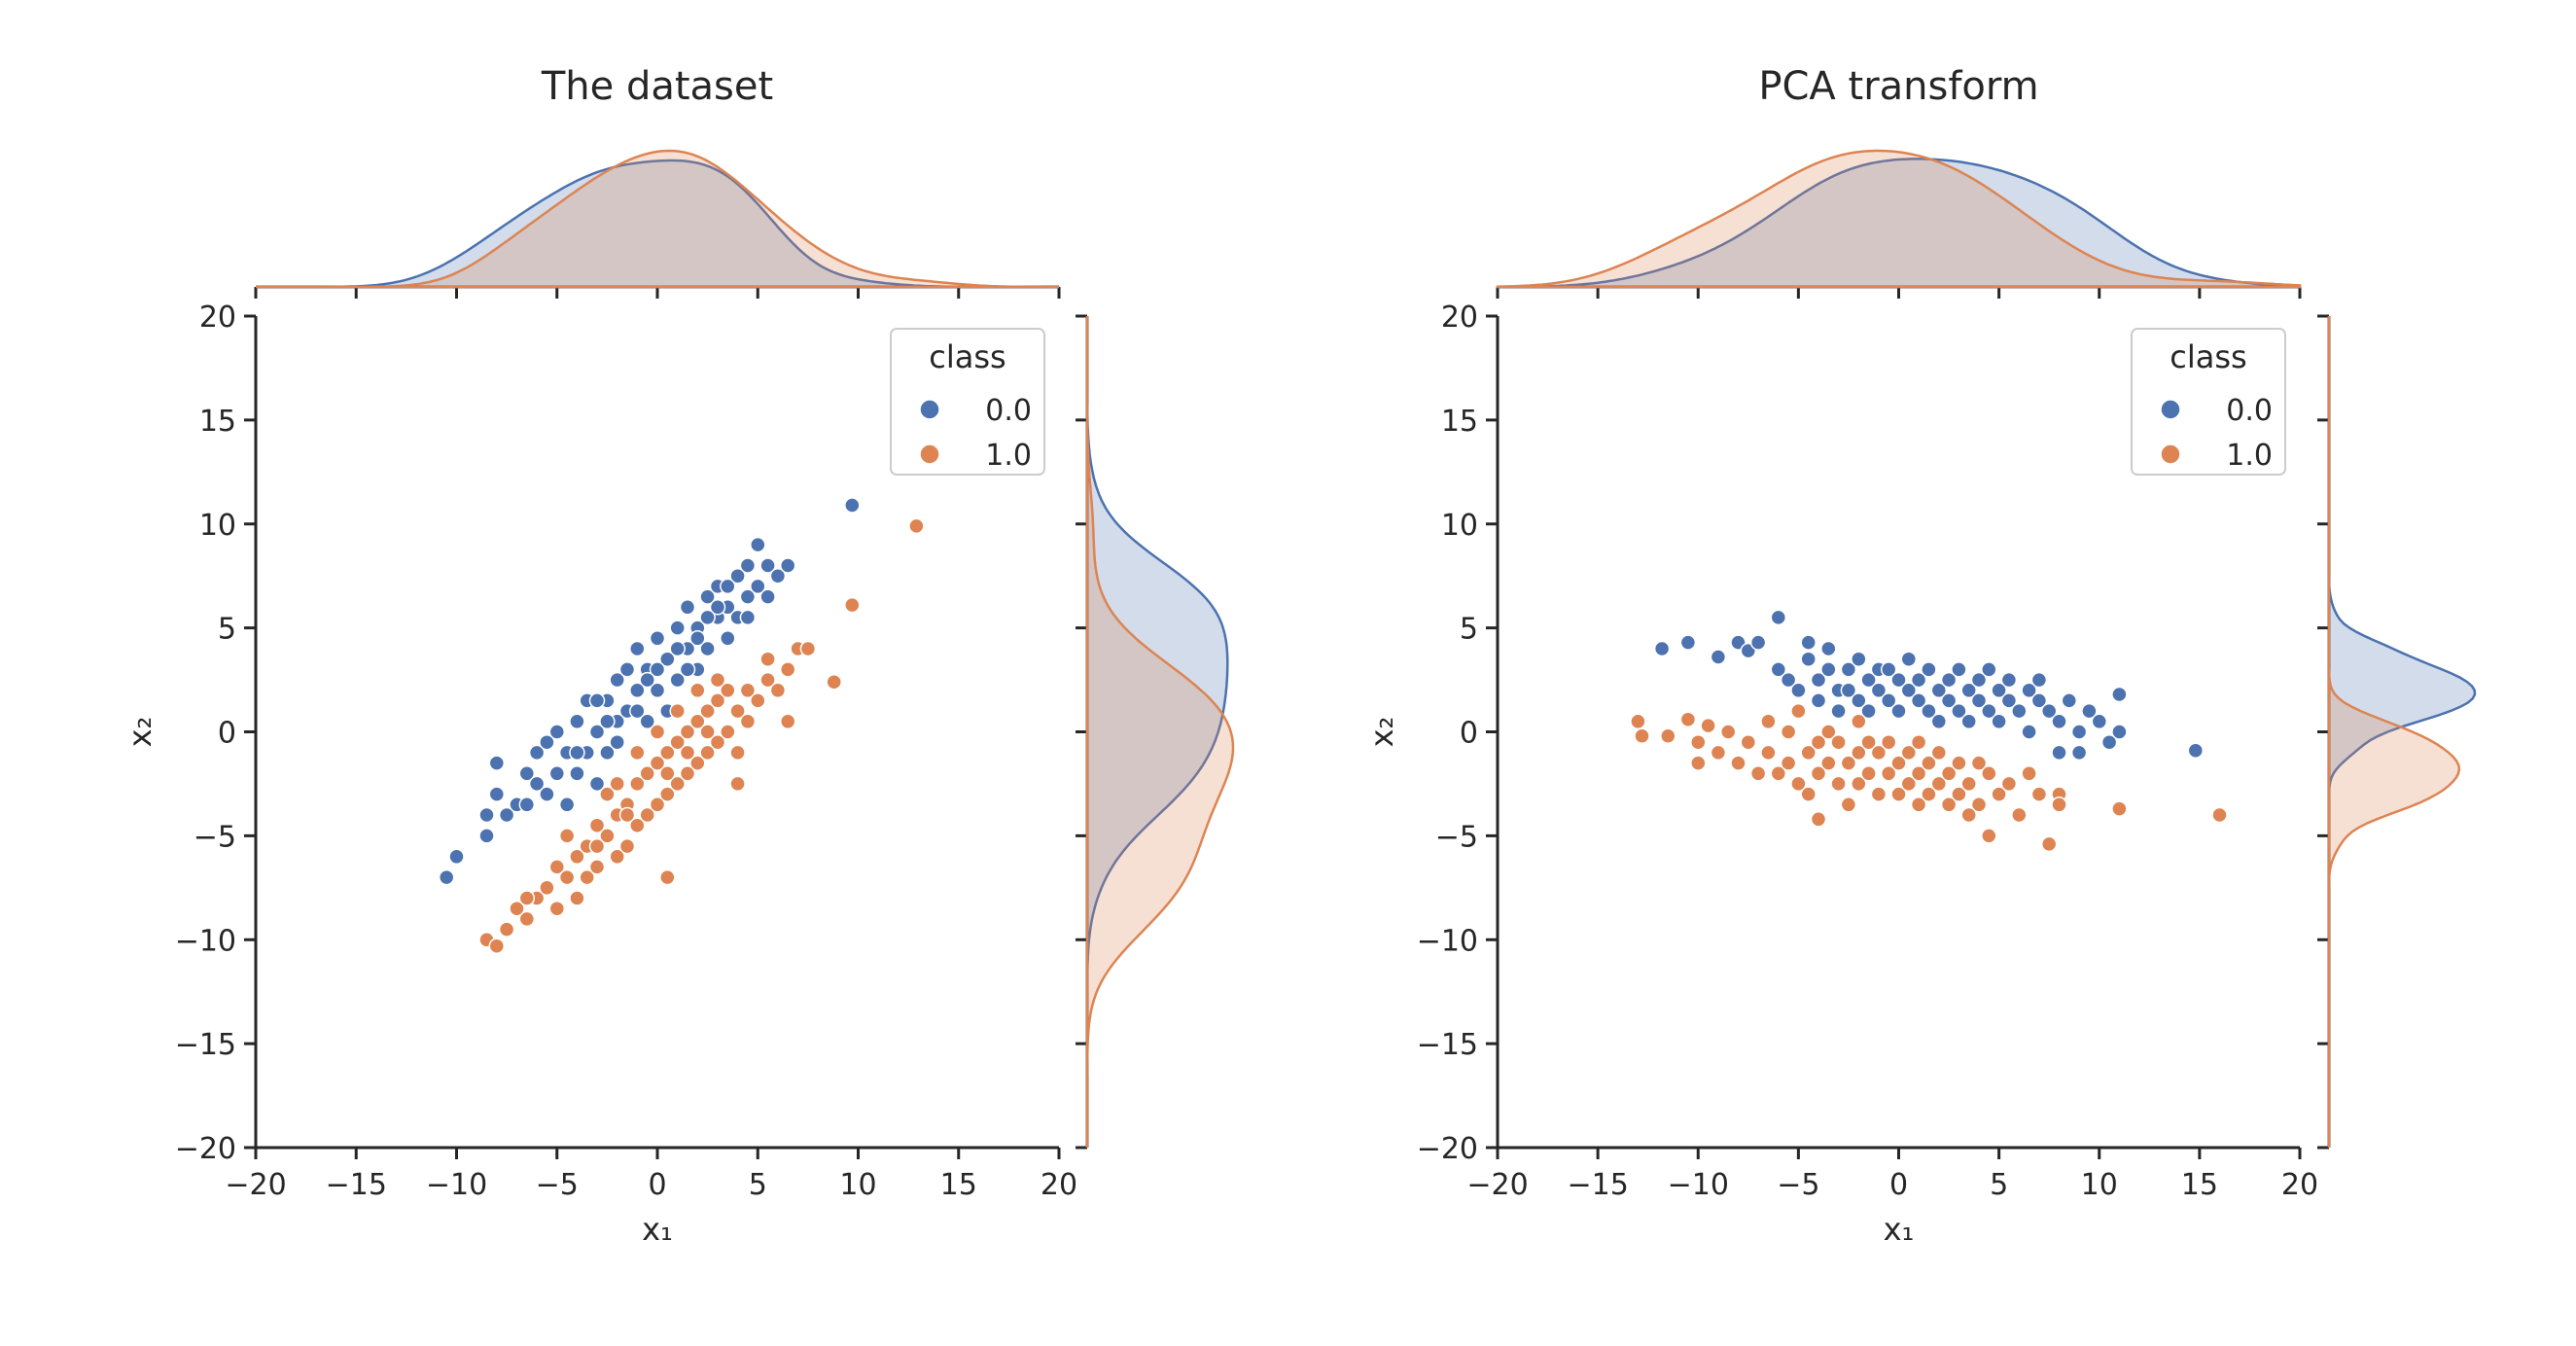 The image size is (2576, 1346). Describe the element at coordinates (218, 318) in the screenshot. I see `y-tick-label: 20` at that location.